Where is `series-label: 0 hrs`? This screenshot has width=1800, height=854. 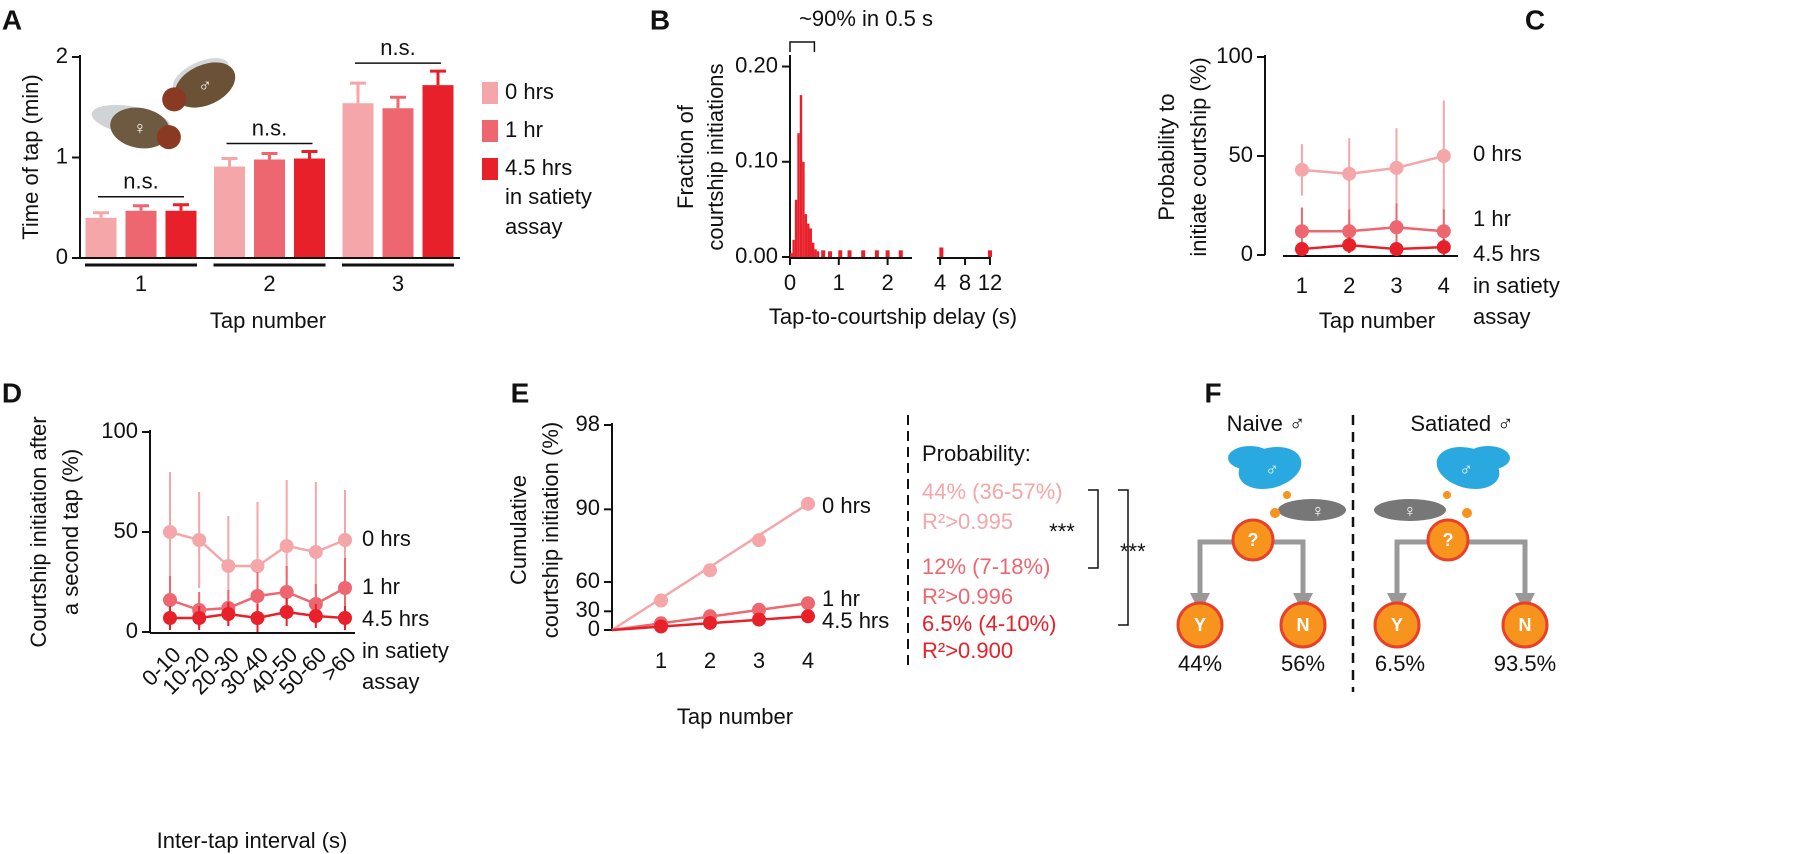 series-label: 0 hrs is located at coordinates (386, 538).